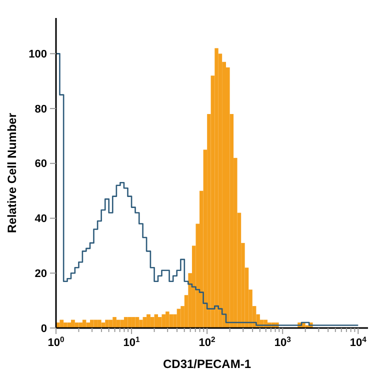 The image size is (375, 375). What do you see at coordinates (40, 219) in the screenshot?
I see `y-tick-label: 40` at bounding box center [40, 219].